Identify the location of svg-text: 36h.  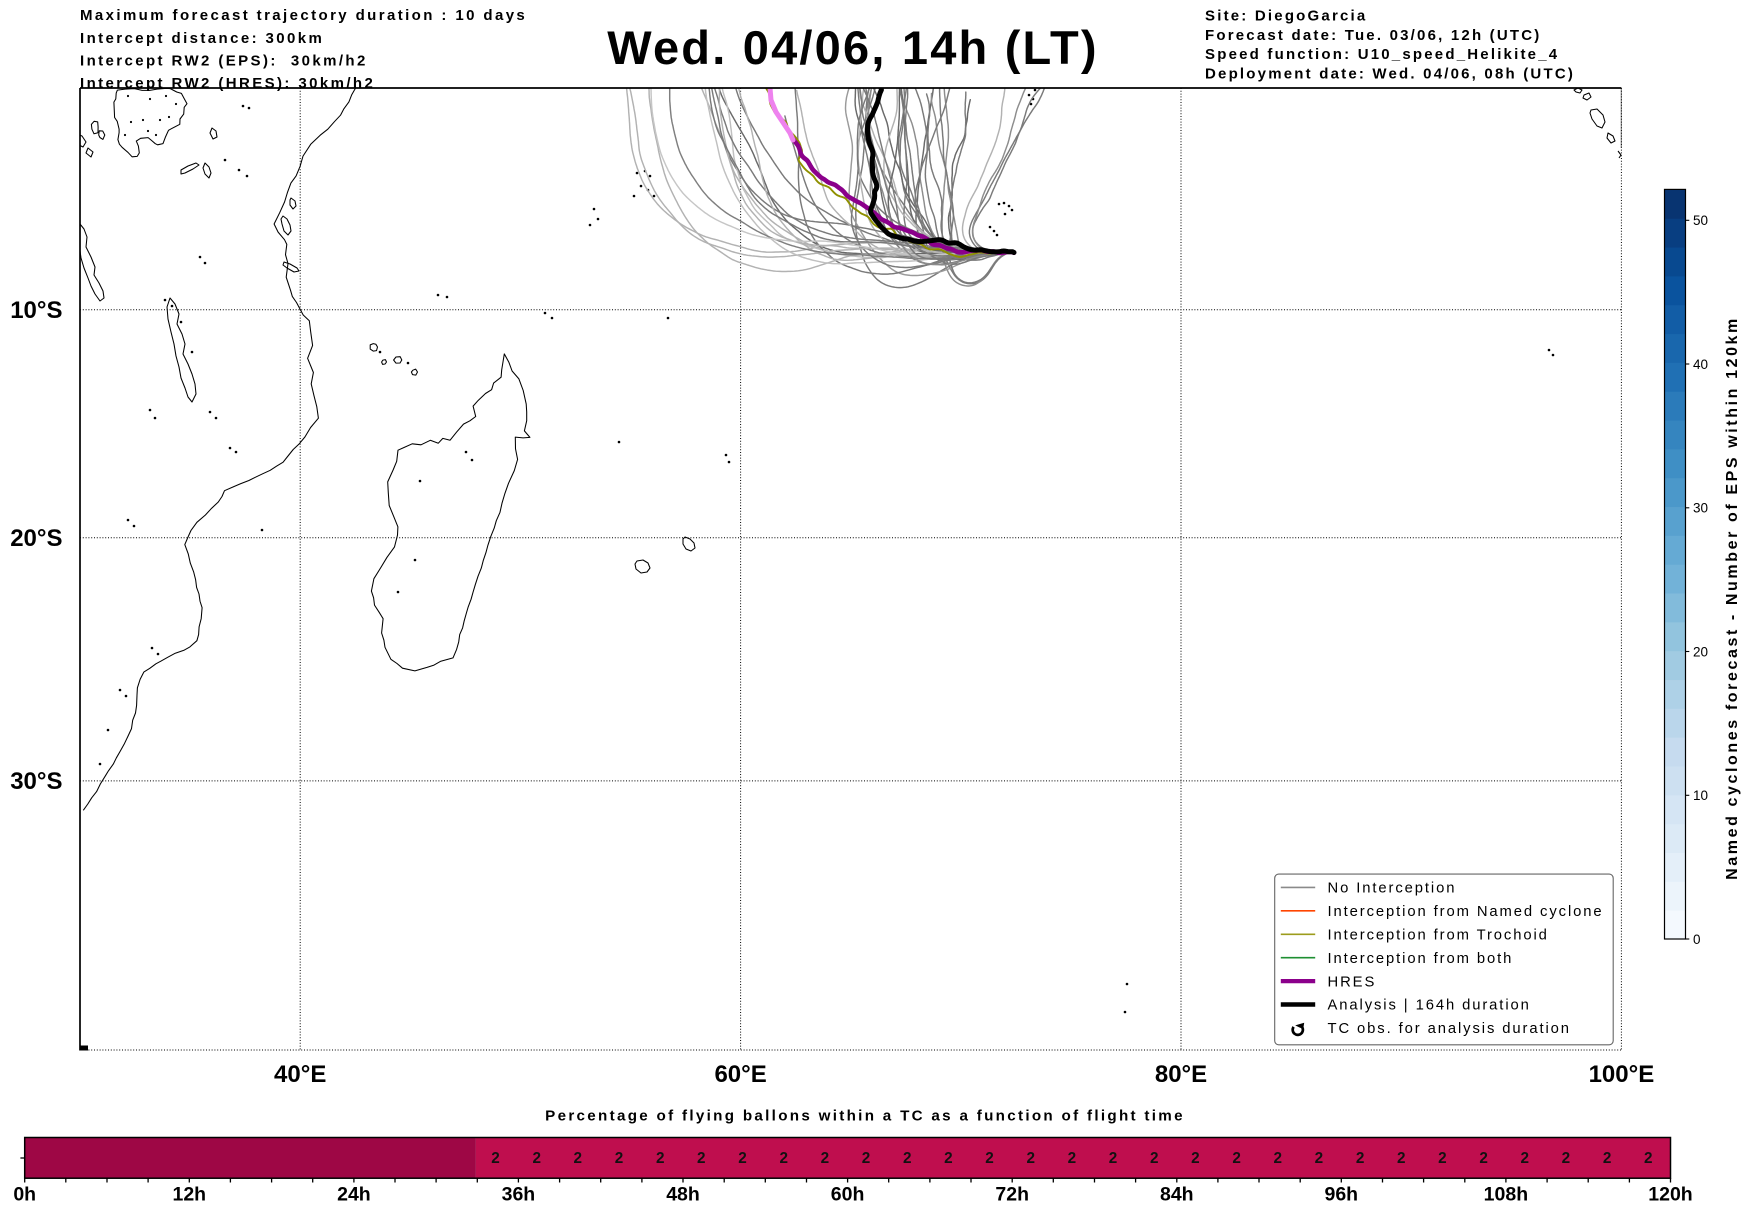
(519, 1195).